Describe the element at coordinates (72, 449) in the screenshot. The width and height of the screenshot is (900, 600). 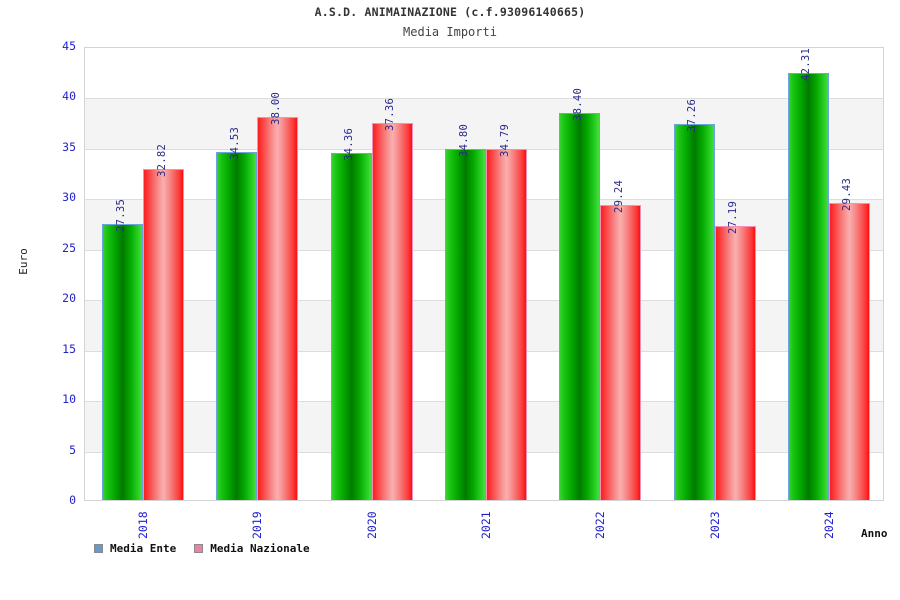
I see `y-axis-tick-label: 5` at that location.